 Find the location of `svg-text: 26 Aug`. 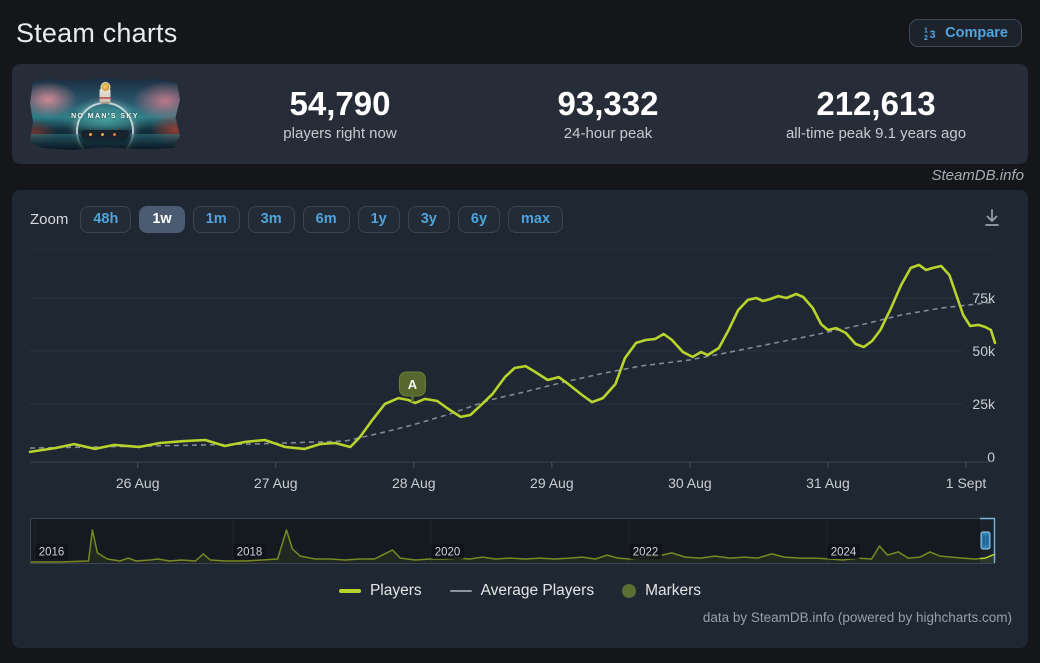

svg-text: 26 Aug is located at coordinates (138, 483).